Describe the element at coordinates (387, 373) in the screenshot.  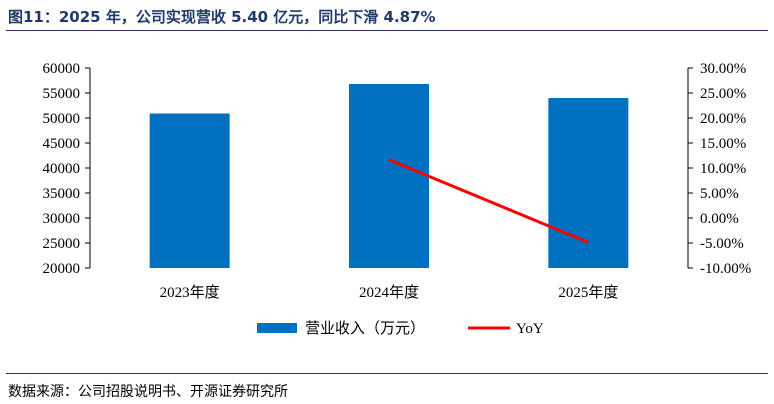
I see `source-rule` at that location.